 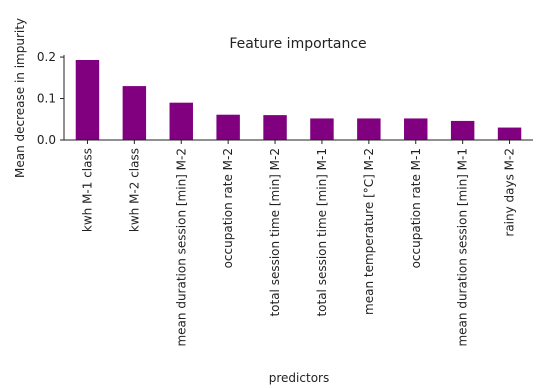 What do you see at coordinates (299, 378) in the screenshot?
I see `x-axis-label: predictors` at bounding box center [299, 378].